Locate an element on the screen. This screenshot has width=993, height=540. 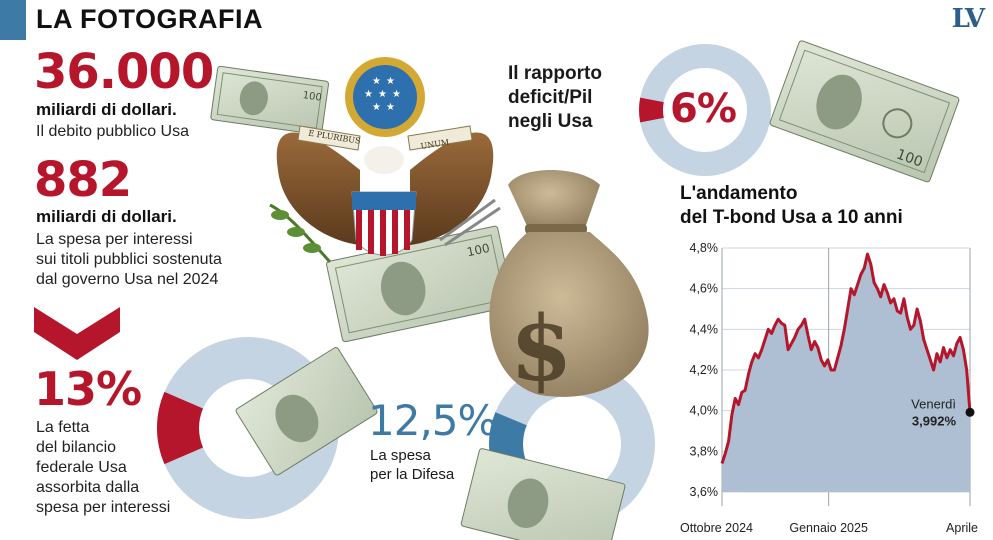
eagle-seal-icon: ★ ★ ★ ★ ★ ★ ★ E PLURIBUS UNUM is located at coordinates (385, 160).